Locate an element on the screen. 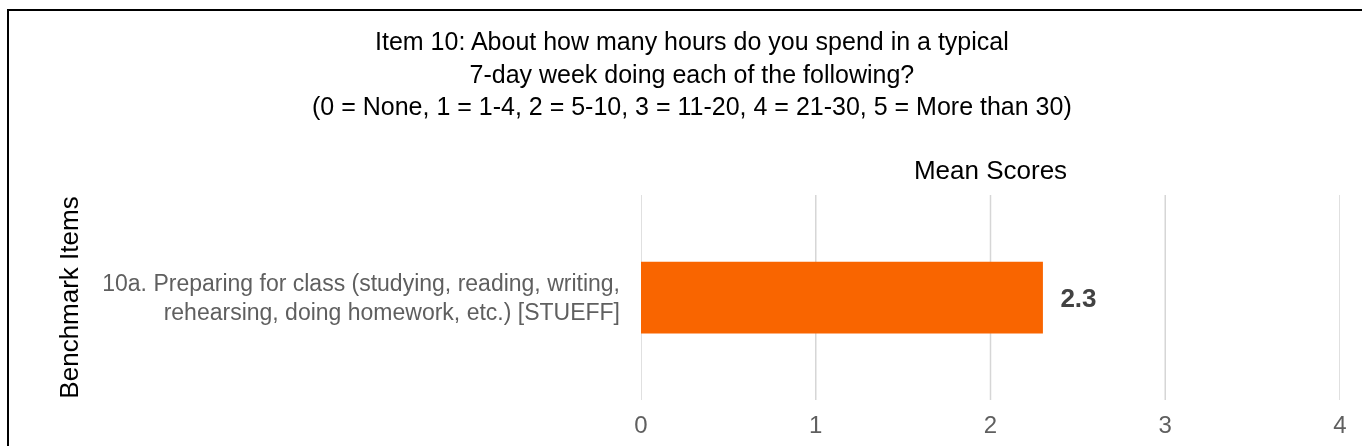 This screenshot has width=1362, height=446. data-label: 2.3 is located at coordinates (1078, 297).